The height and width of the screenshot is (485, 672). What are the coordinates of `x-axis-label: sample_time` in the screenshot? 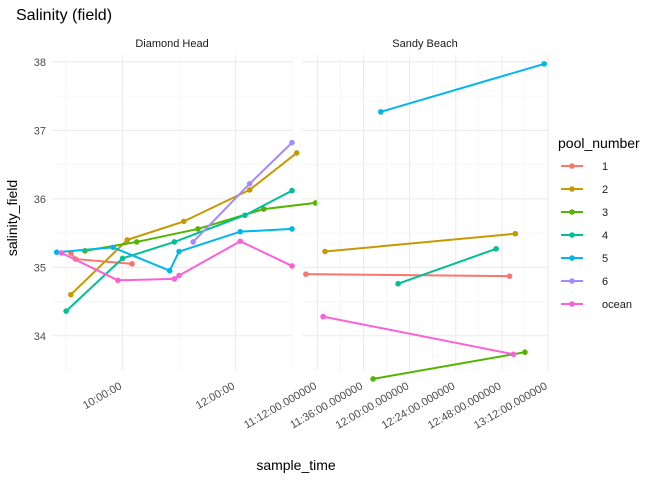 It's located at (296, 465).